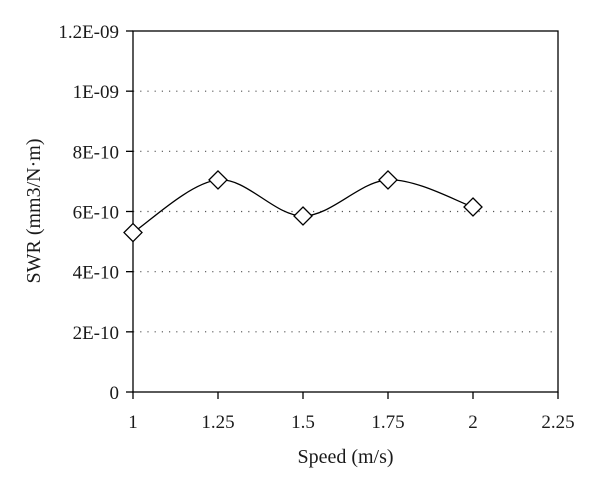  Describe the element at coordinates (351, 422) in the screenshot. I see `x-tick-labels: 1 1.25 1.5 1.75 2 2.25` at that location.